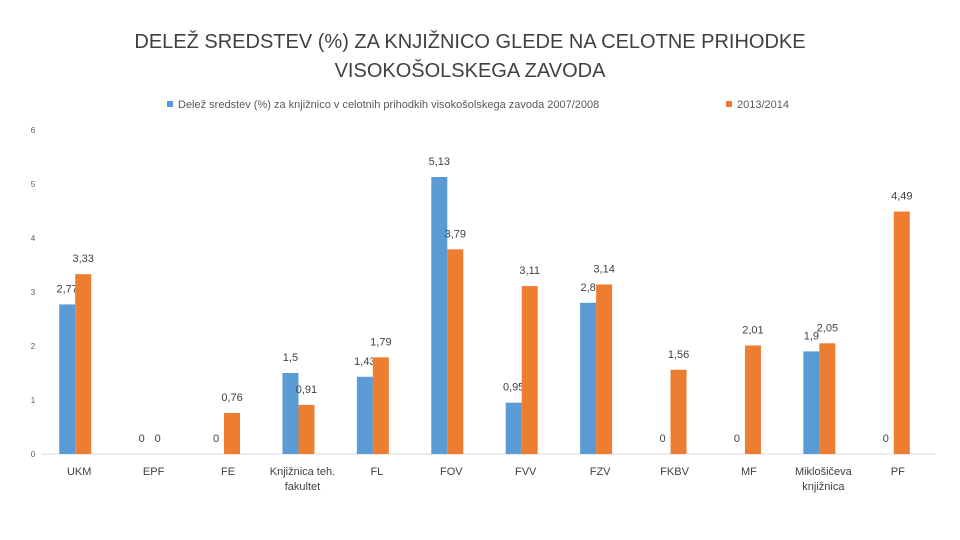  What do you see at coordinates (824, 479) in the screenshot?
I see `x-category-label: Miklošičeva knjižnica` at bounding box center [824, 479].